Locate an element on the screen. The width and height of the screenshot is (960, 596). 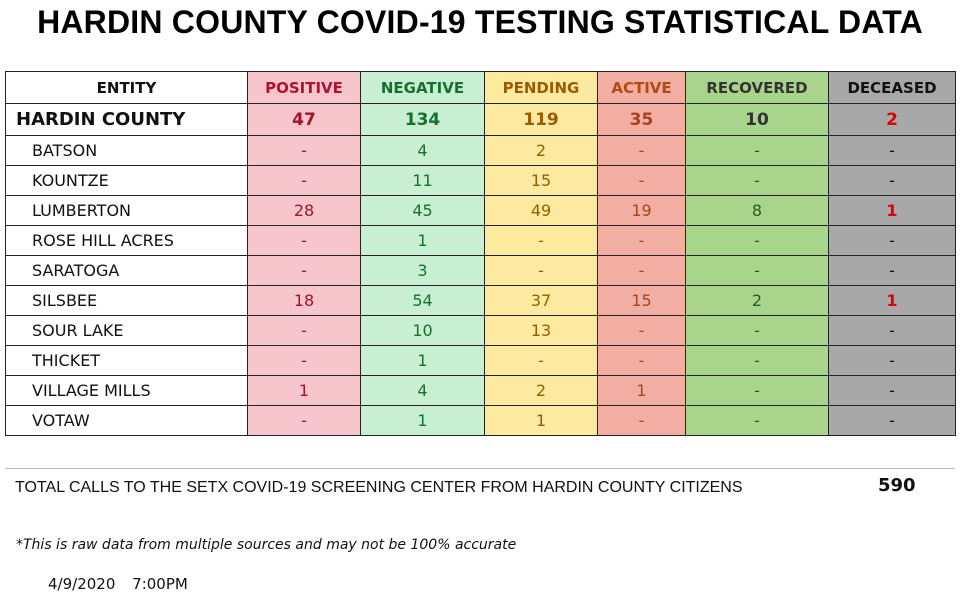
cell-positive: 28 is located at coordinates (304, 210).